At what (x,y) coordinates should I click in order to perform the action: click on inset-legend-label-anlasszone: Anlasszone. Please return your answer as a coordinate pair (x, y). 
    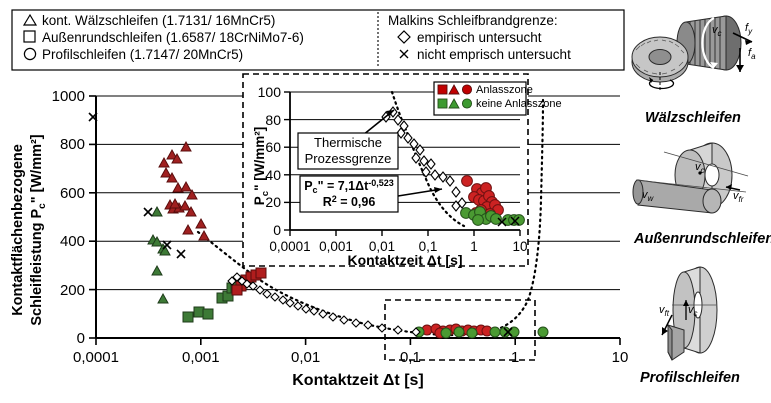
    Looking at the image, I should click on (504, 90).